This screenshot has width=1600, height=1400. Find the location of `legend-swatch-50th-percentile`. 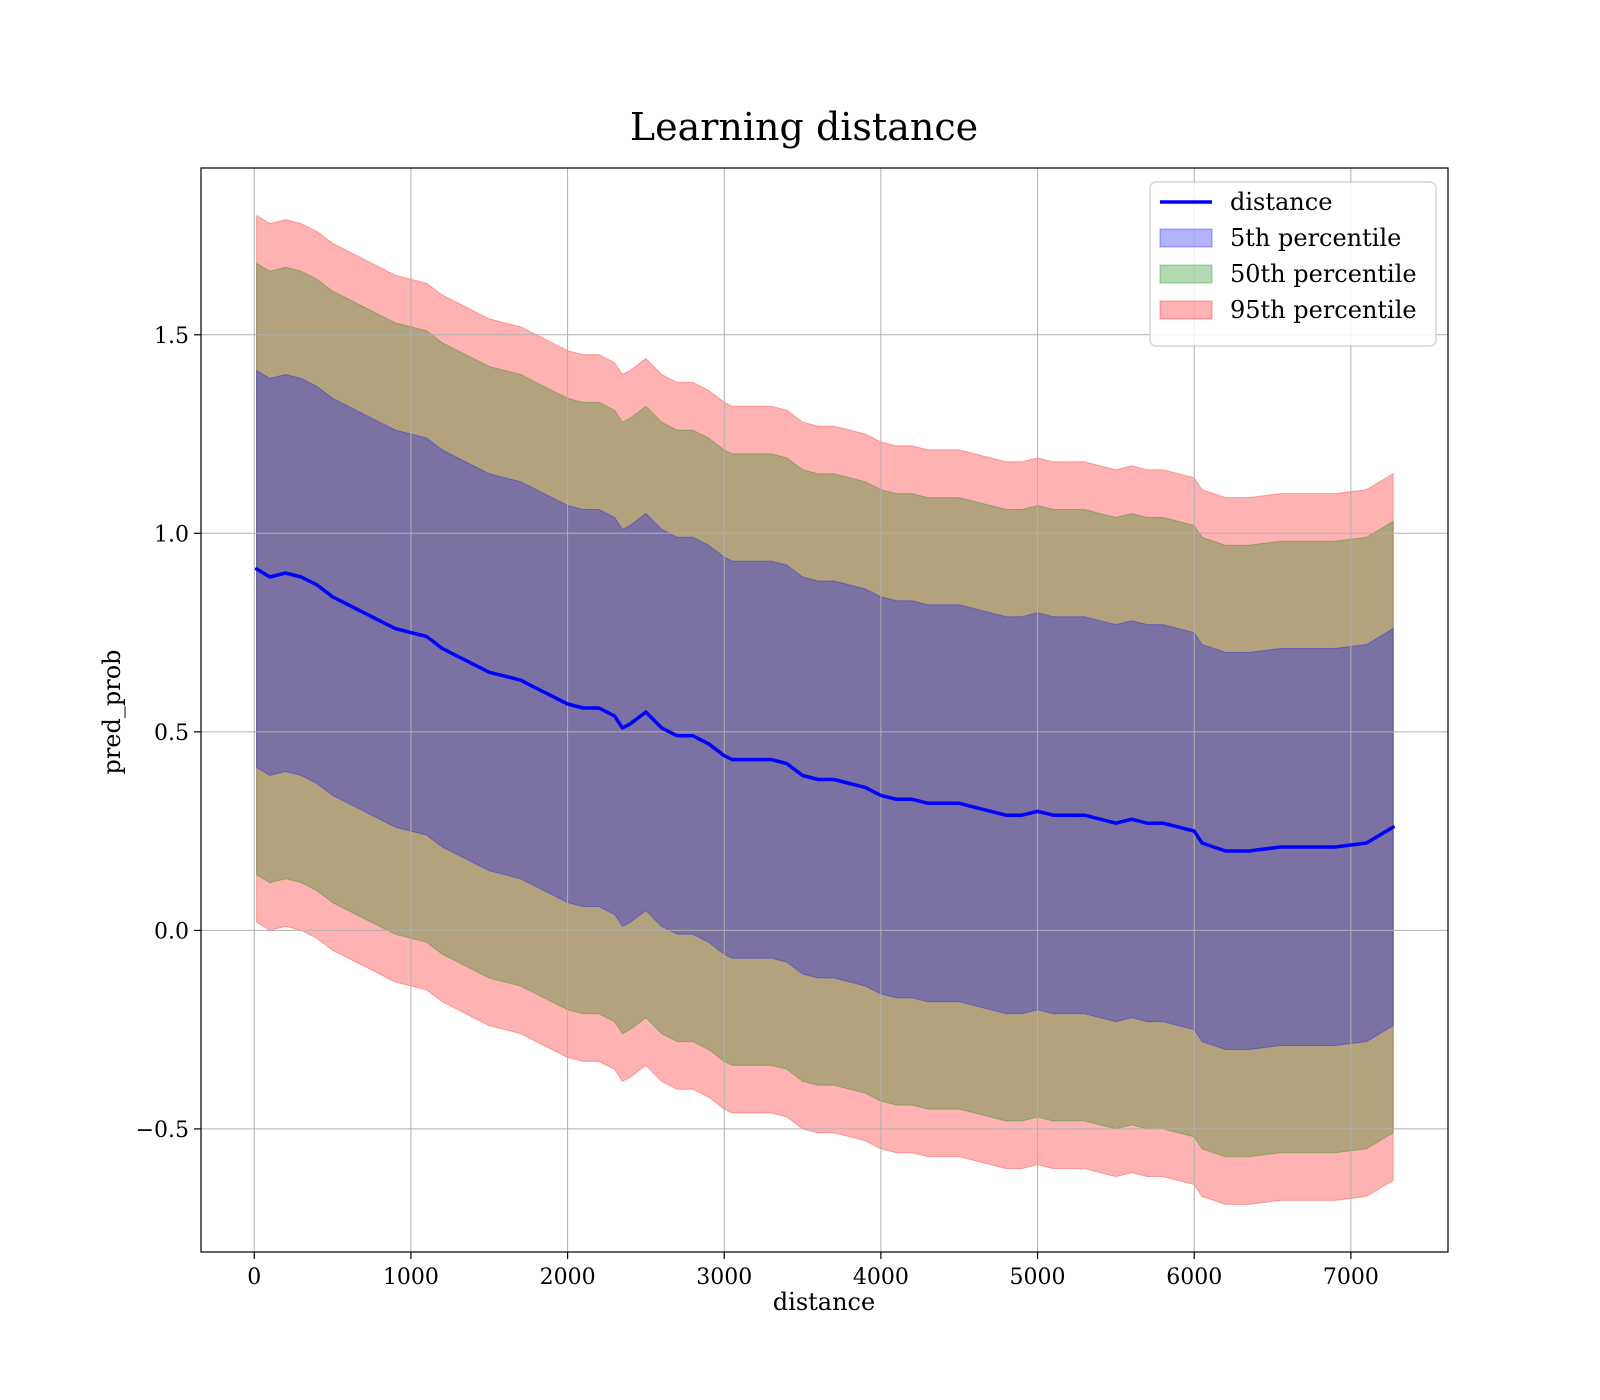

legend-swatch-50th-percentile is located at coordinates (1186, 274).